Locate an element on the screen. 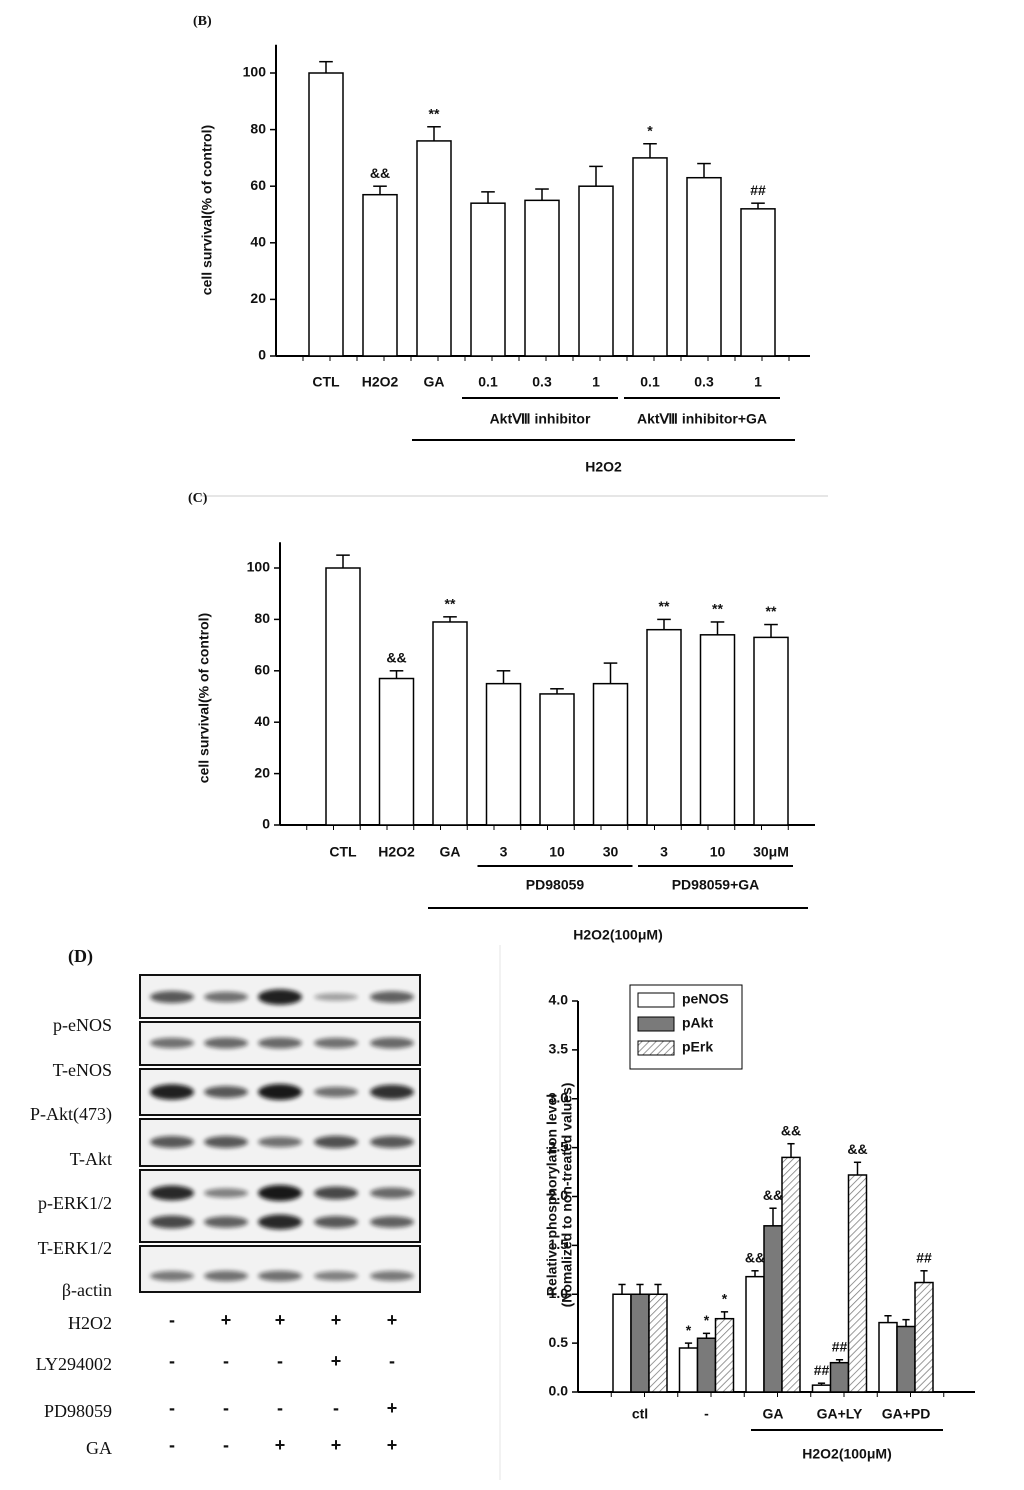 The image size is (1024, 1490). band-label: T-eNOS is located at coordinates (82, 1070).